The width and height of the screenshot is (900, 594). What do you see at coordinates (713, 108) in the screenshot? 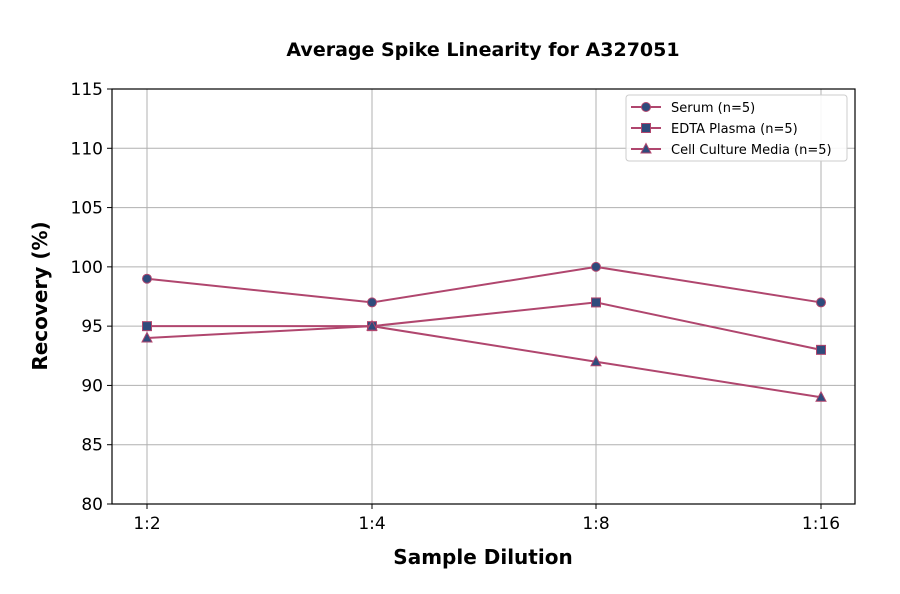
I see `legend-label: Serum (n=5)` at bounding box center [713, 108].